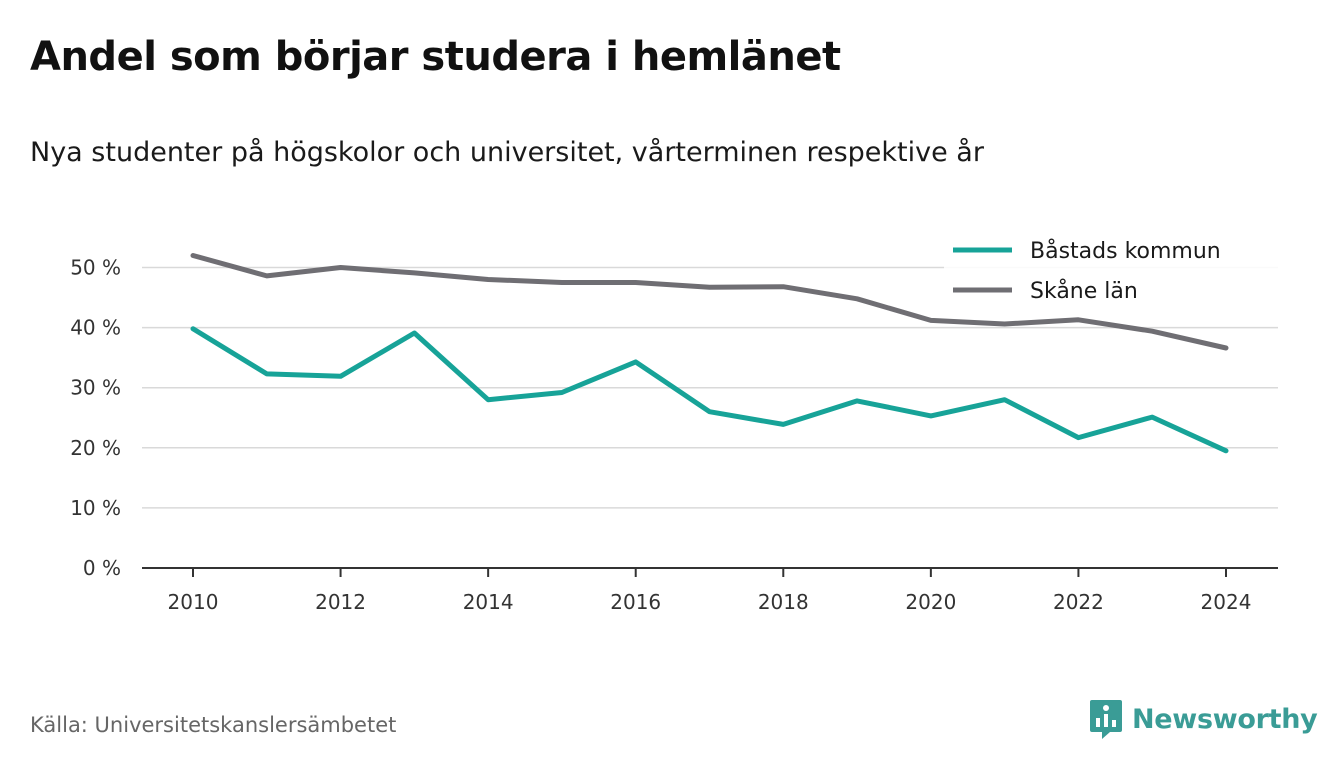 Image resolution: width=1340 pixels, height=771 pixels. I want to click on y-tick-label: 40 %, so click(95, 328).